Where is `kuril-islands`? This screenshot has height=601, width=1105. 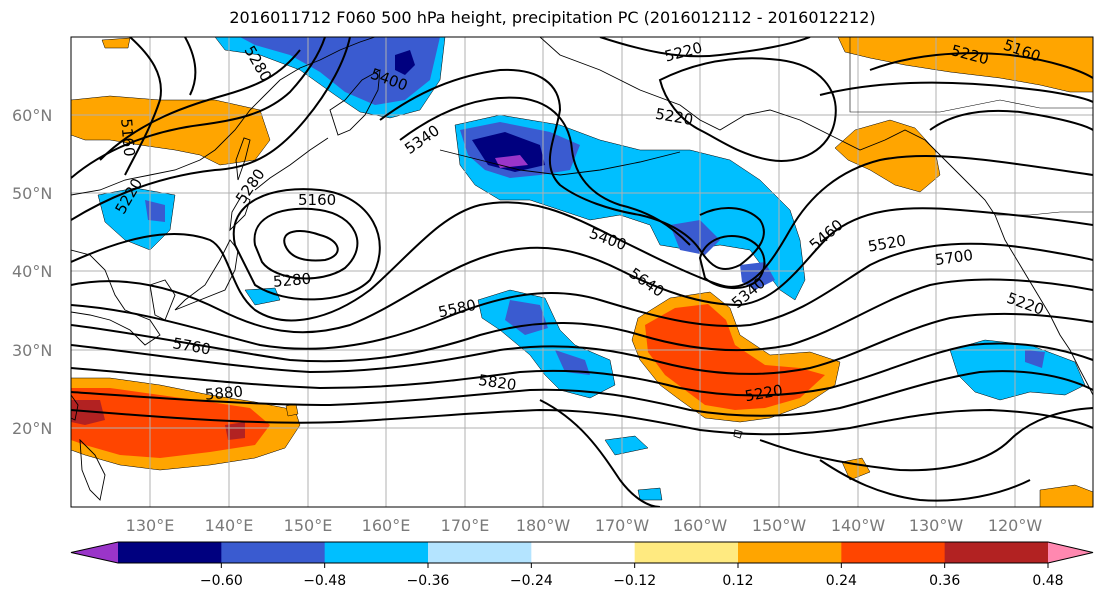
kuril-islands is located at coordinates (291, 164).